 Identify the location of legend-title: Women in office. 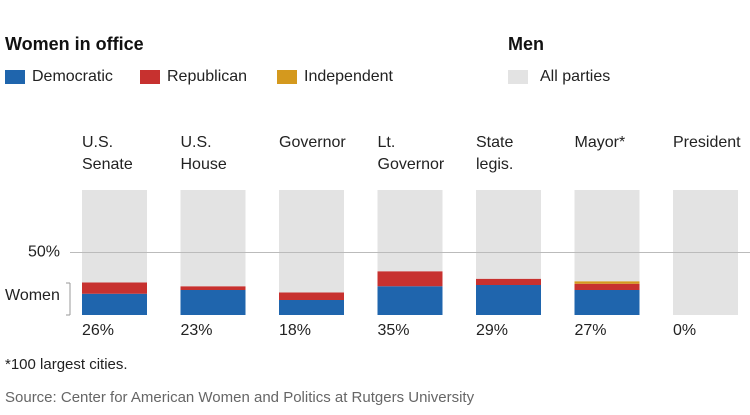
(74, 44).